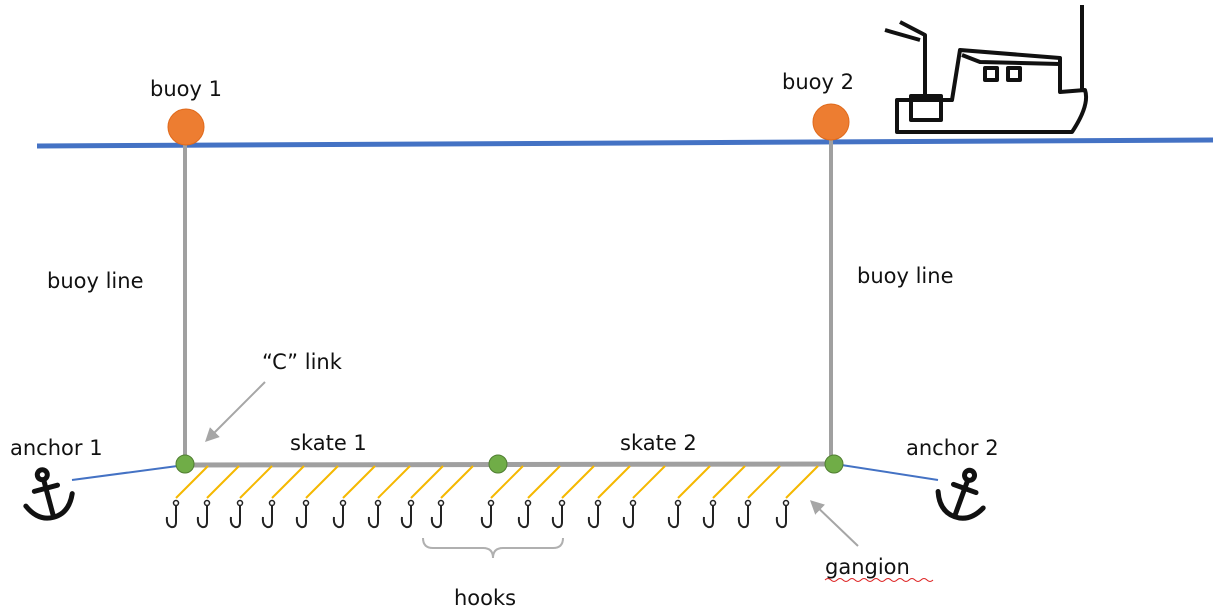 Image resolution: width=1213 pixels, height=613 pixels. What do you see at coordinates (302, 362) in the screenshot?
I see `label: “C” link` at bounding box center [302, 362].